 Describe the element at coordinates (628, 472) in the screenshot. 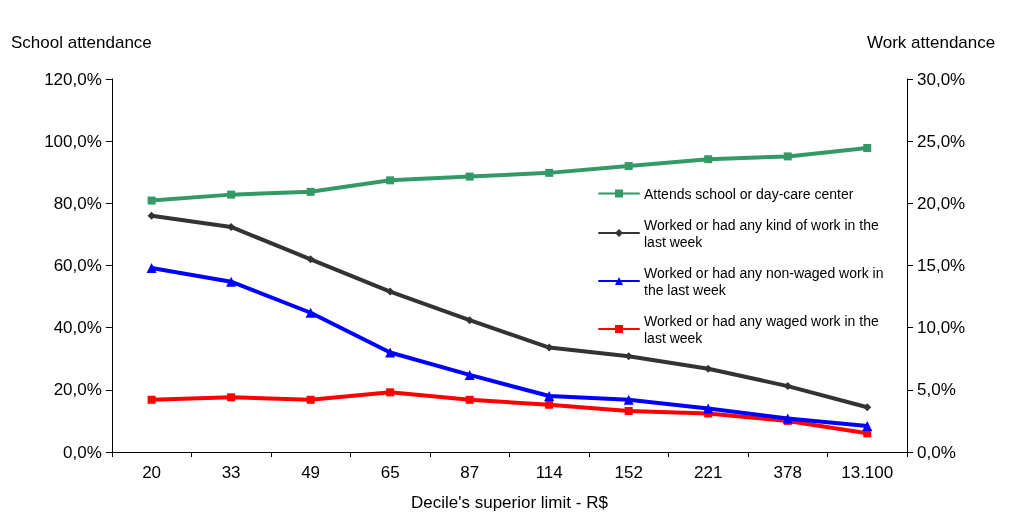

I see `x-tick-label: 152` at that location.